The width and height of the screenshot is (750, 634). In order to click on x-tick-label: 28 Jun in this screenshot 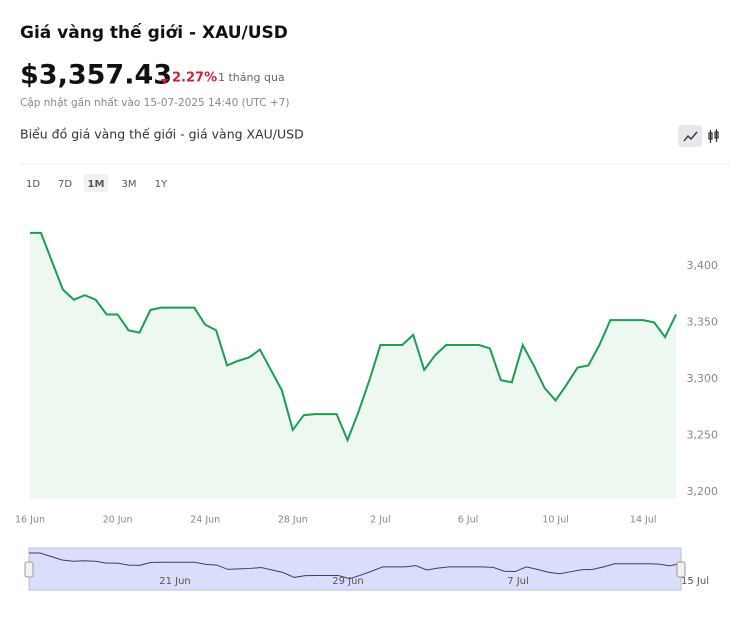, I will do `click(293, 520)`.